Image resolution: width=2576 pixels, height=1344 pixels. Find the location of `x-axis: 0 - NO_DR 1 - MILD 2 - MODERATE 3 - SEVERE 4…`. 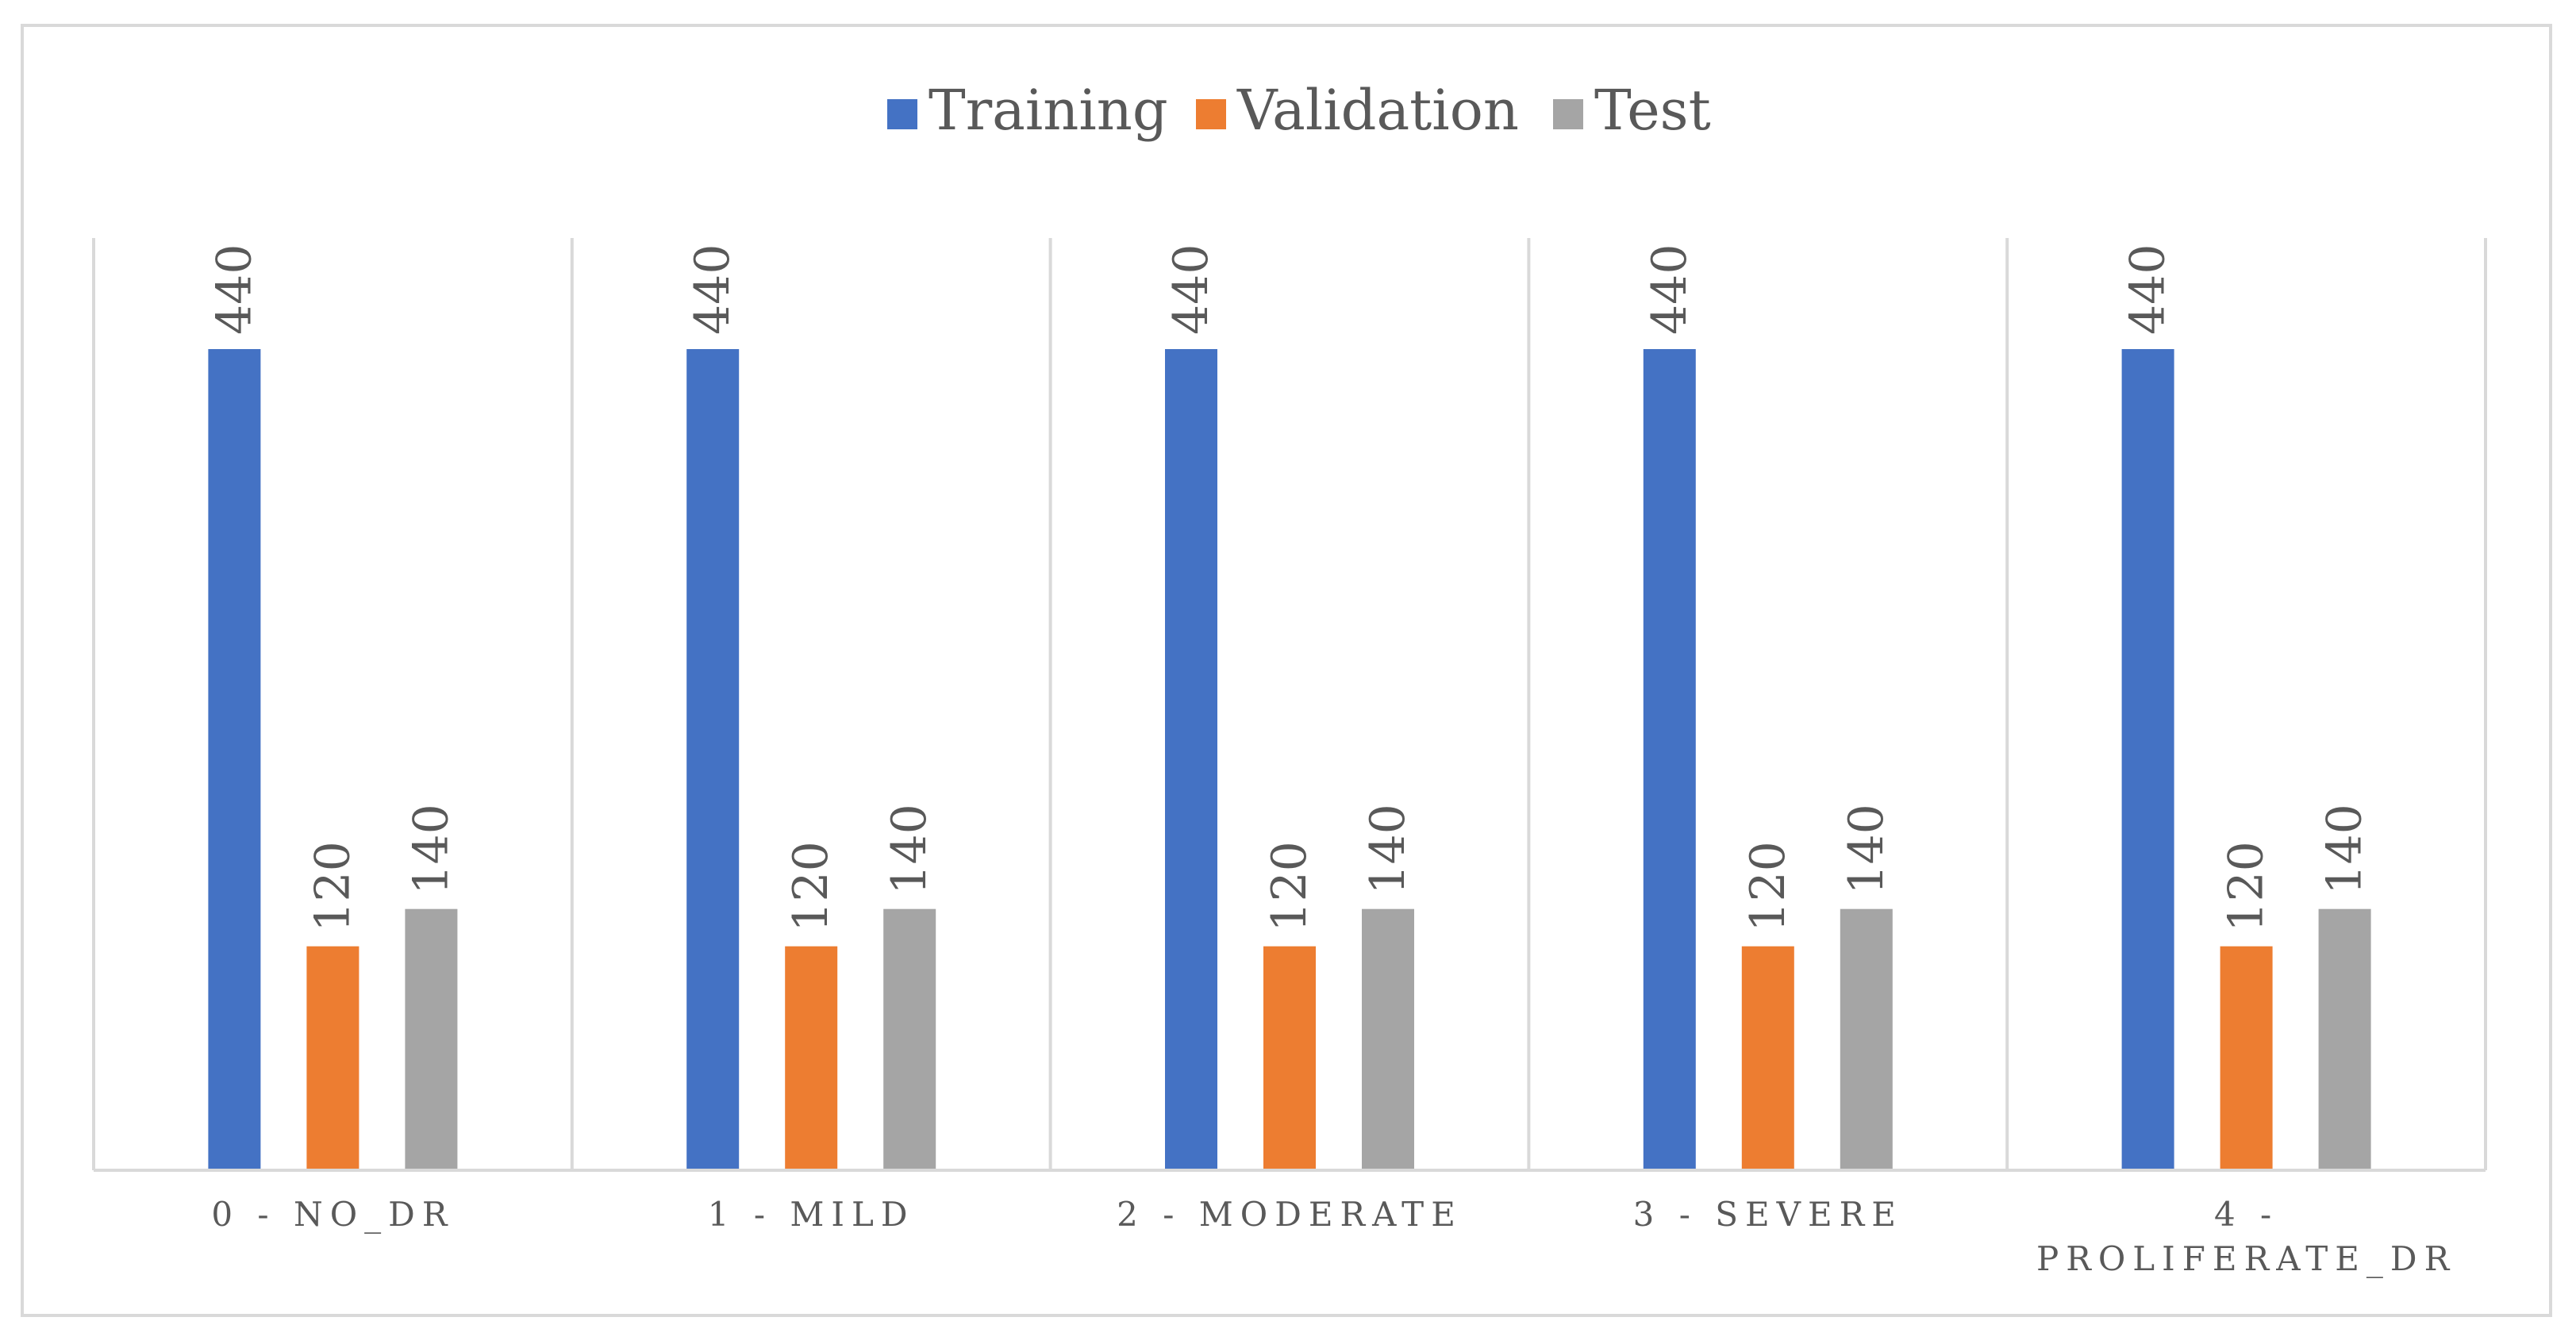

x-axis: 0 - NO_DR 1 - MILD 2 - MODERATE 3 - SEVERE 4… is located at coordinates (1290, 1223).